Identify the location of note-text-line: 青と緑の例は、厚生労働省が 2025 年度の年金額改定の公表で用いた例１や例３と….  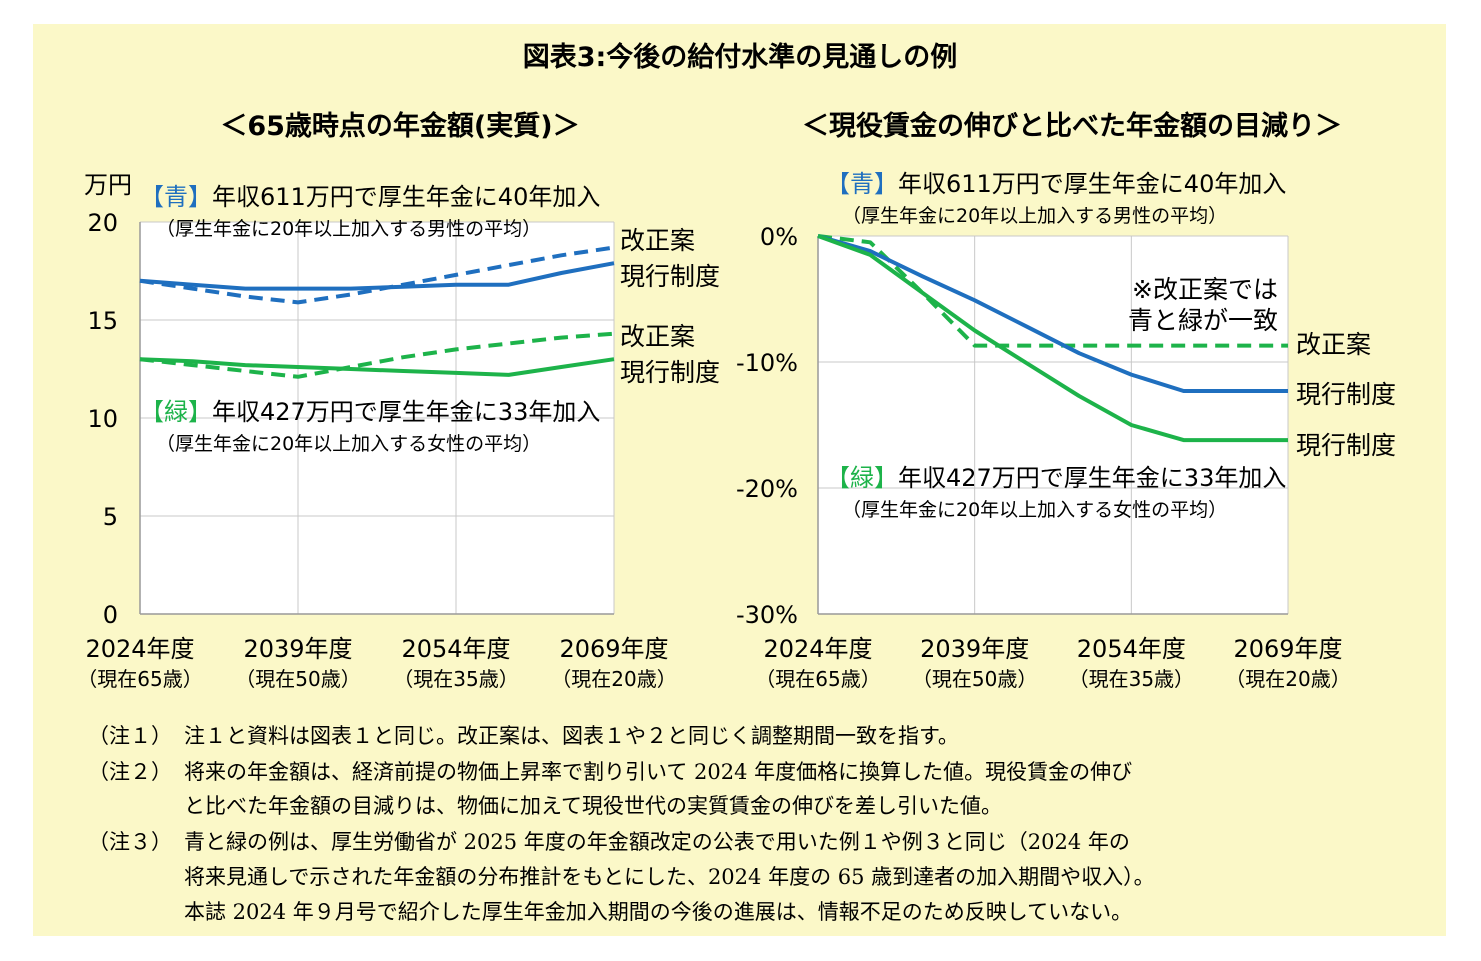
(657, 842).